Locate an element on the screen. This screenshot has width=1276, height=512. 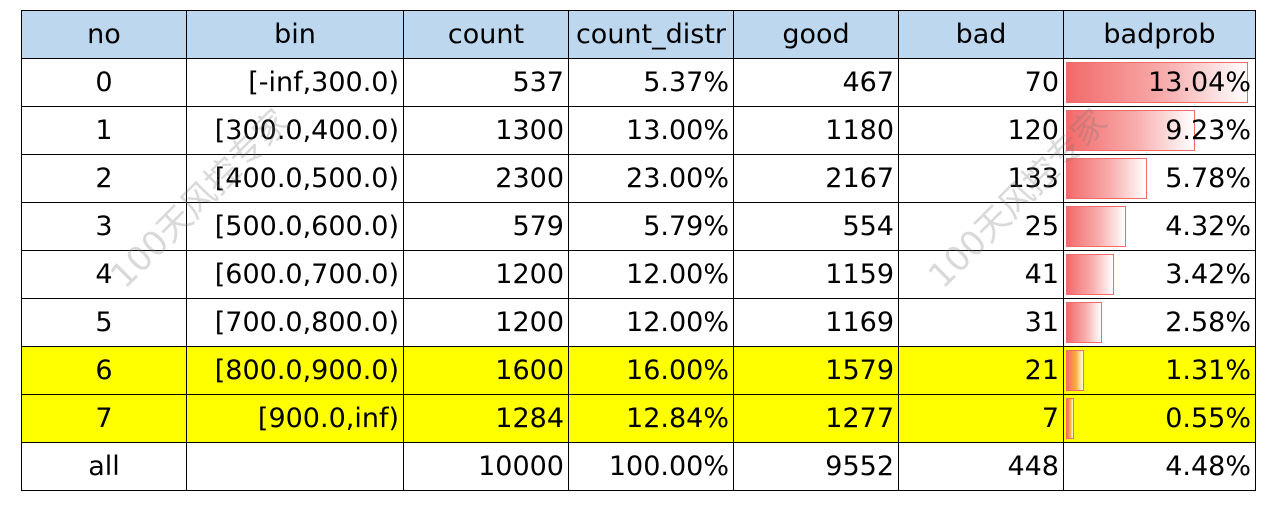
table-row: 0 [-inf,300.0) 537 5.37% 467 70 13.04% is located at coordinates (638, 82).